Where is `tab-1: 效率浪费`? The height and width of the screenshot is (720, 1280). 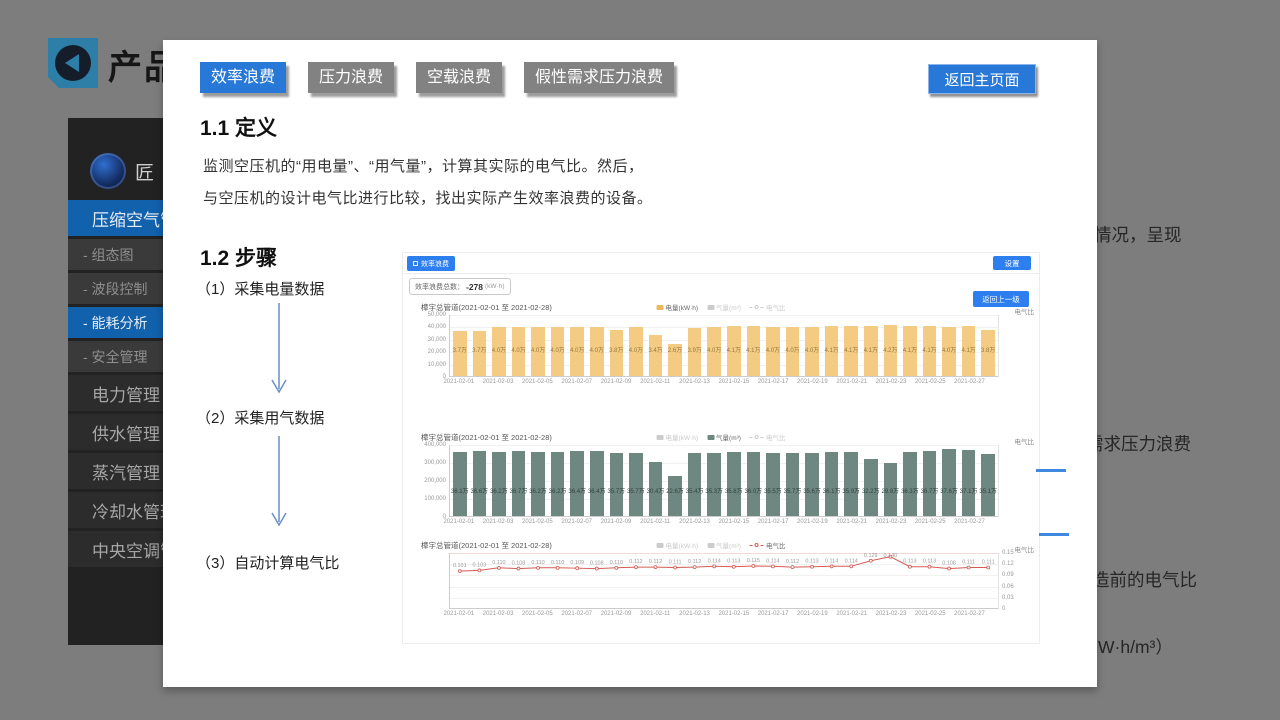 tab-1: 效率浪费 is located at coordinates (243, 77).